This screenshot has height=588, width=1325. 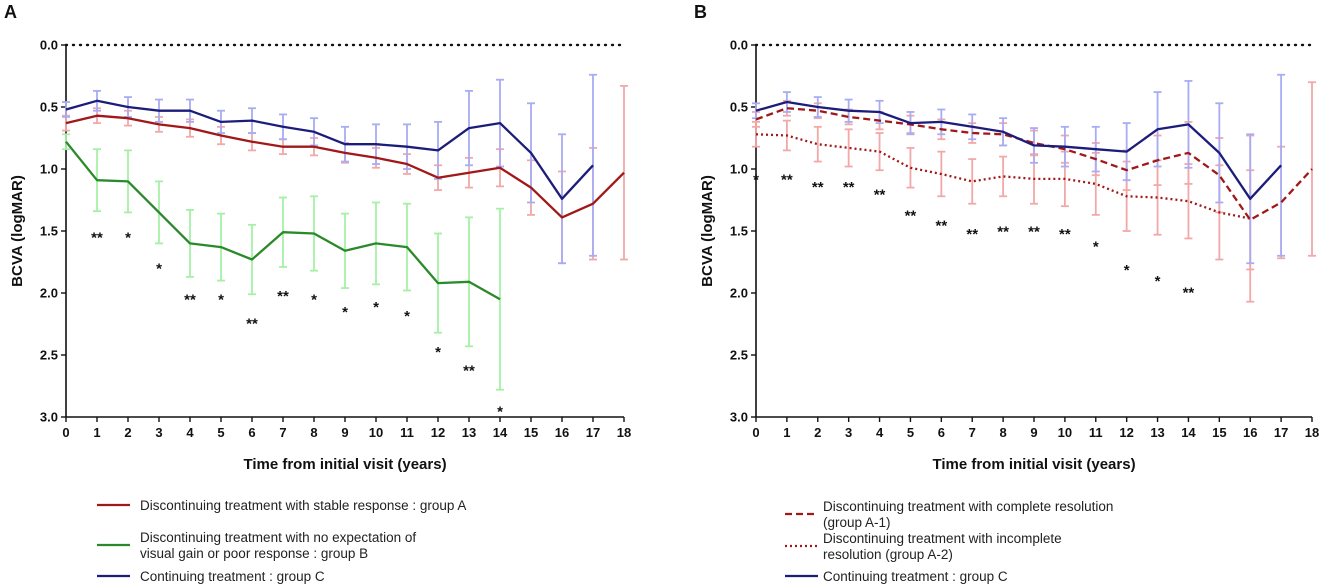 What do you see at coordinates (1002, 432) in the screenshot?
I see `x-tick-label: 8` at bounding box center [1002, 432].